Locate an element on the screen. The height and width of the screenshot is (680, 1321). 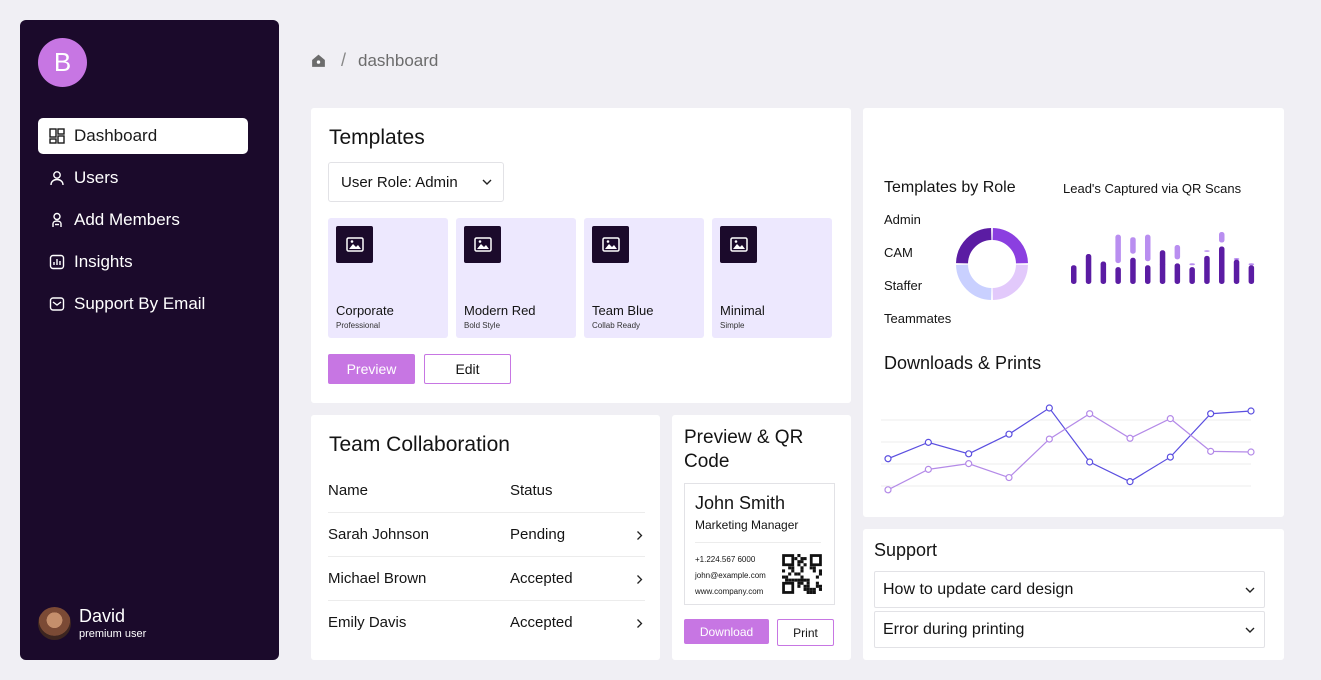
template-name: Corporate is located at coordinates (365, 310).